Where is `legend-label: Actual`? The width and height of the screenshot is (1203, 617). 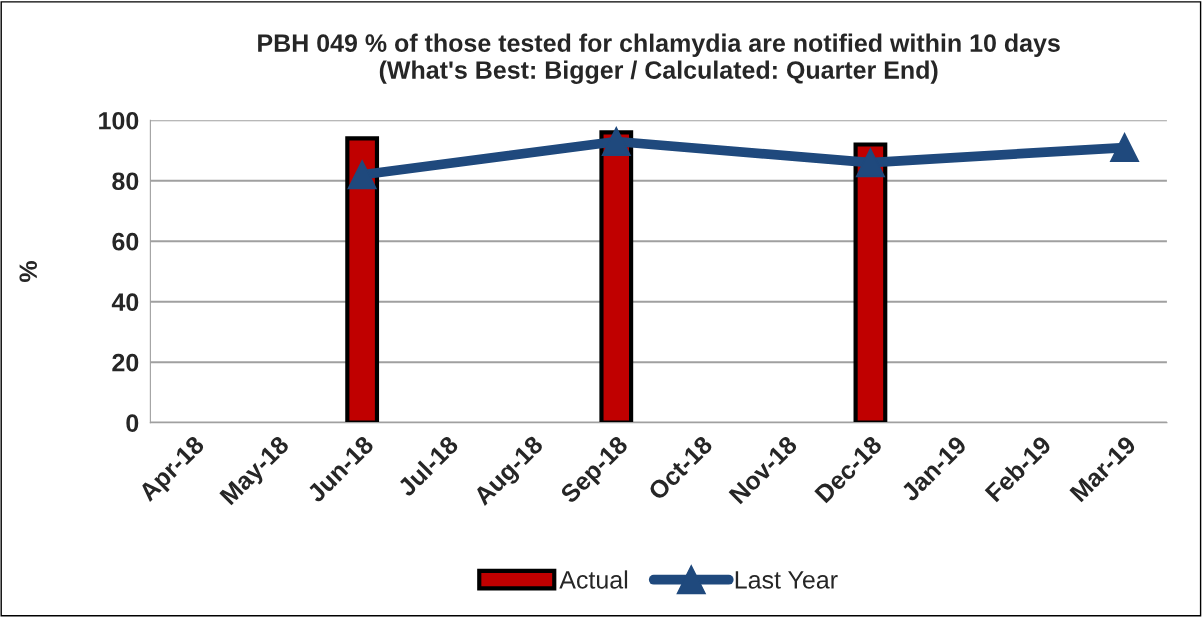 legend-label: Actual is located at coordinates (593, 579).